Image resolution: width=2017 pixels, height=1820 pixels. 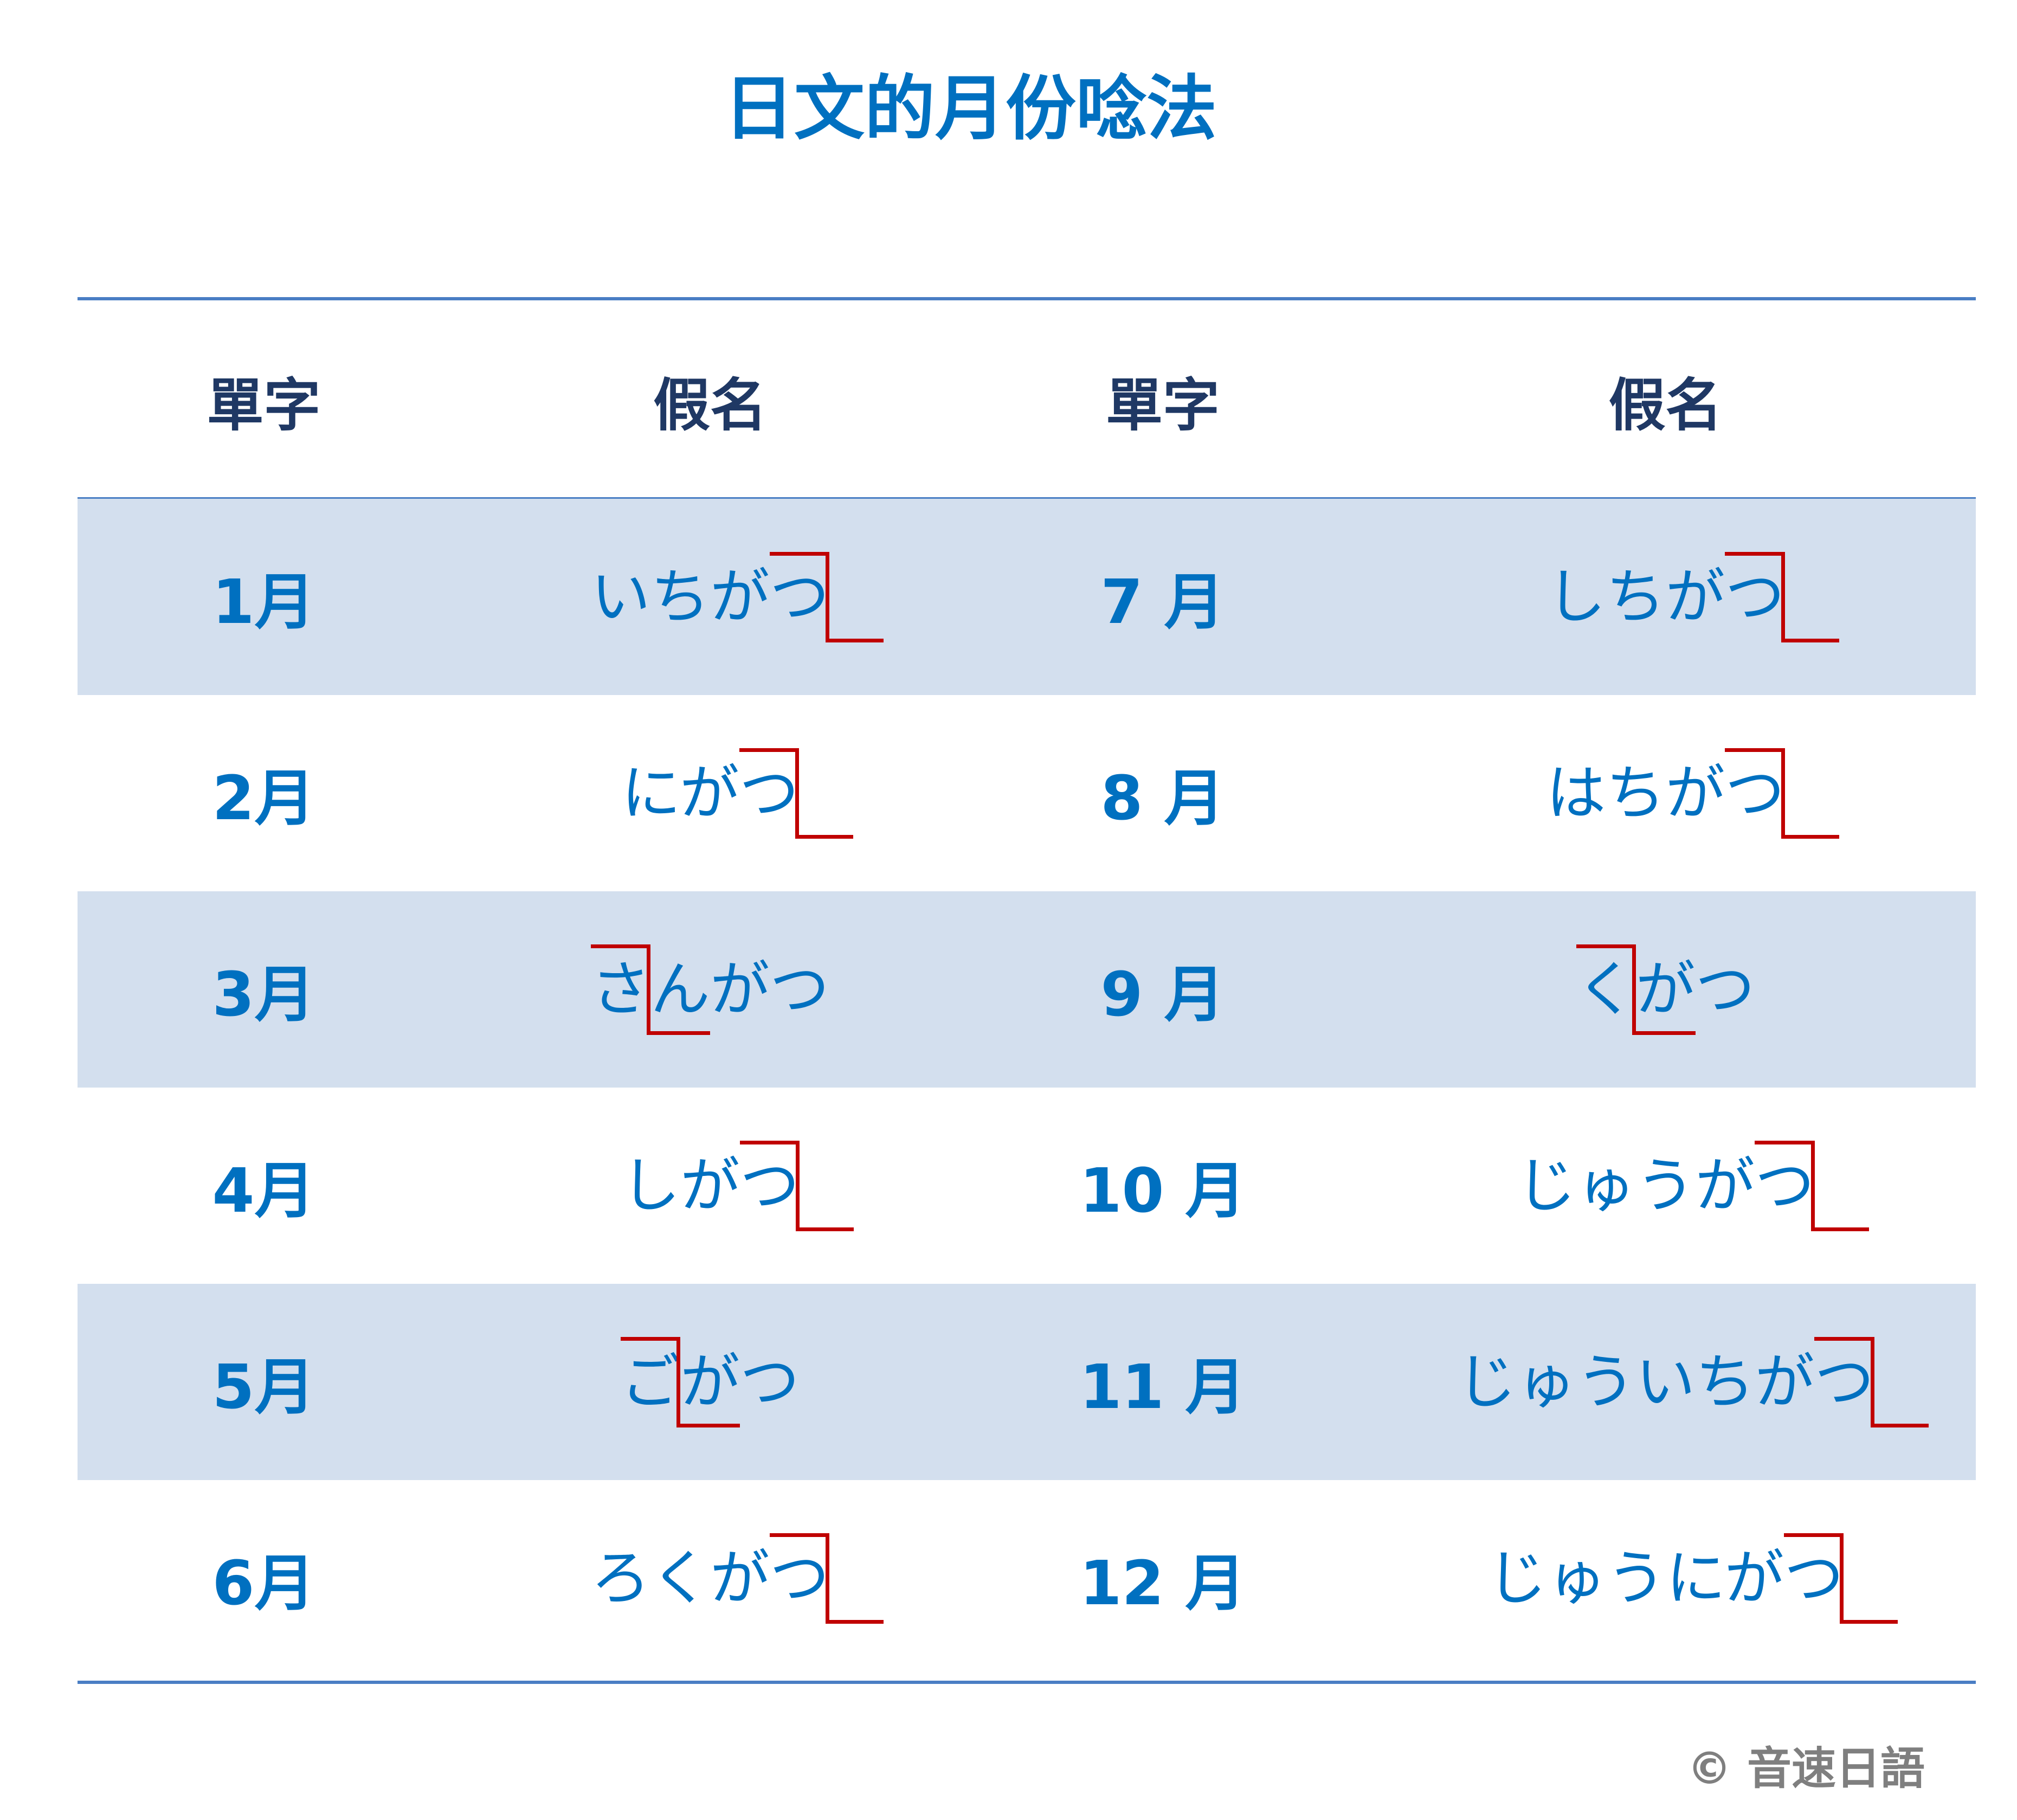 I want to click on month-kana-cell: ろくがつ, so click(x=710, y=1578).